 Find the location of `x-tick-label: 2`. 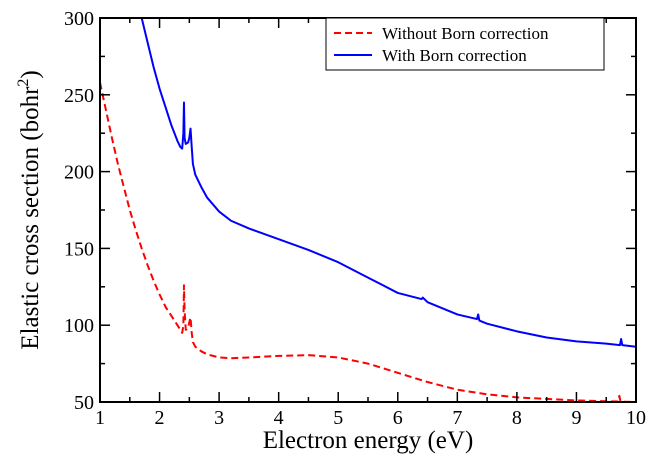

x-tick-label: 2 is located at coordinates (160, 418).